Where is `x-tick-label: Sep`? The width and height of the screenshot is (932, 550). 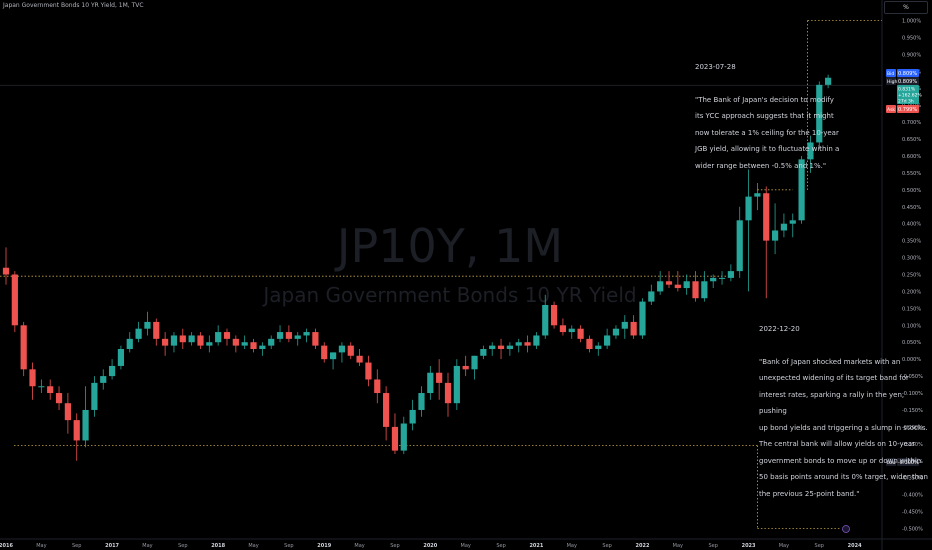 x-tick-label: Sep is located at coordinates (606, 546).